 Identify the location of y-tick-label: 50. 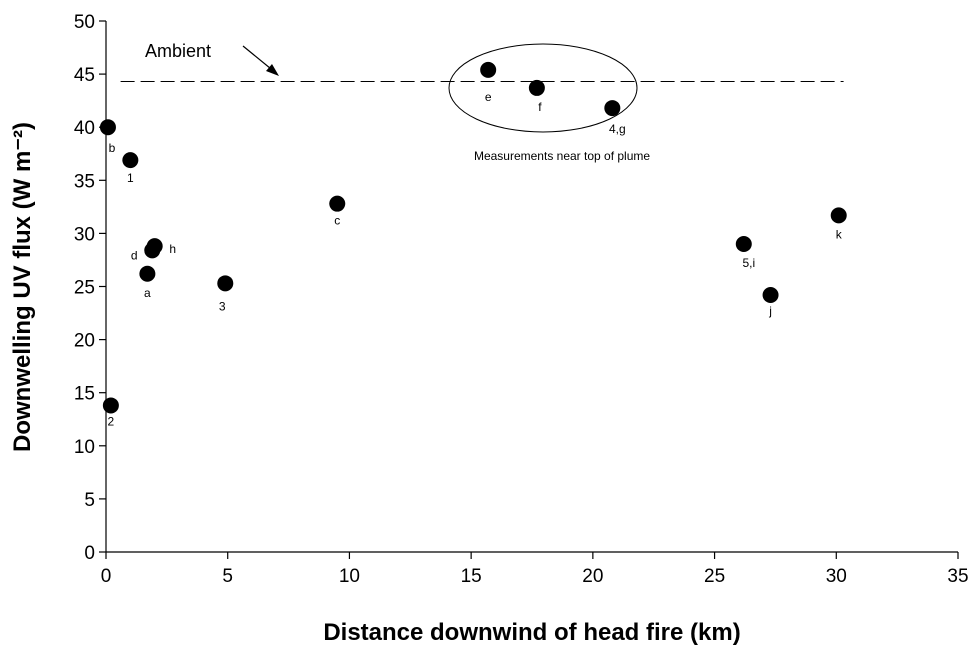
(84, 22).